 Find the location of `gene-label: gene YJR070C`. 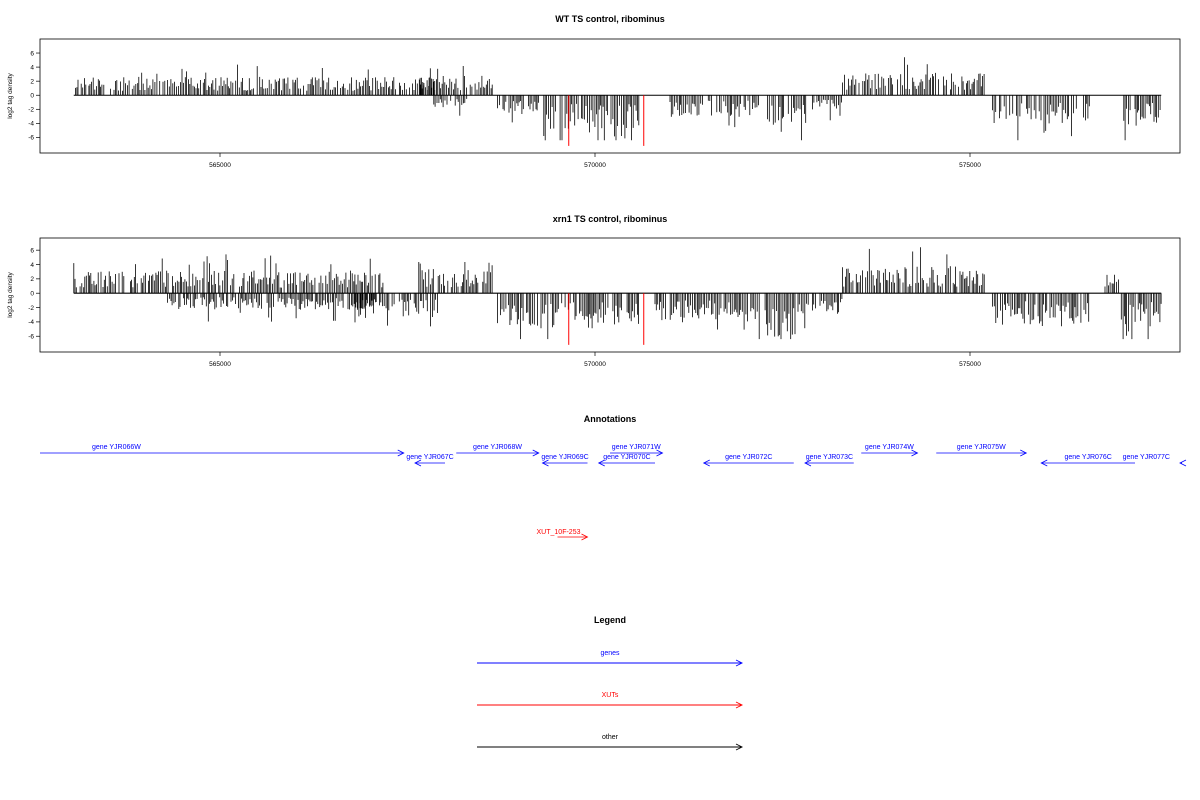

gene-label: gene YJR070C is located at coordinates (626, 457).